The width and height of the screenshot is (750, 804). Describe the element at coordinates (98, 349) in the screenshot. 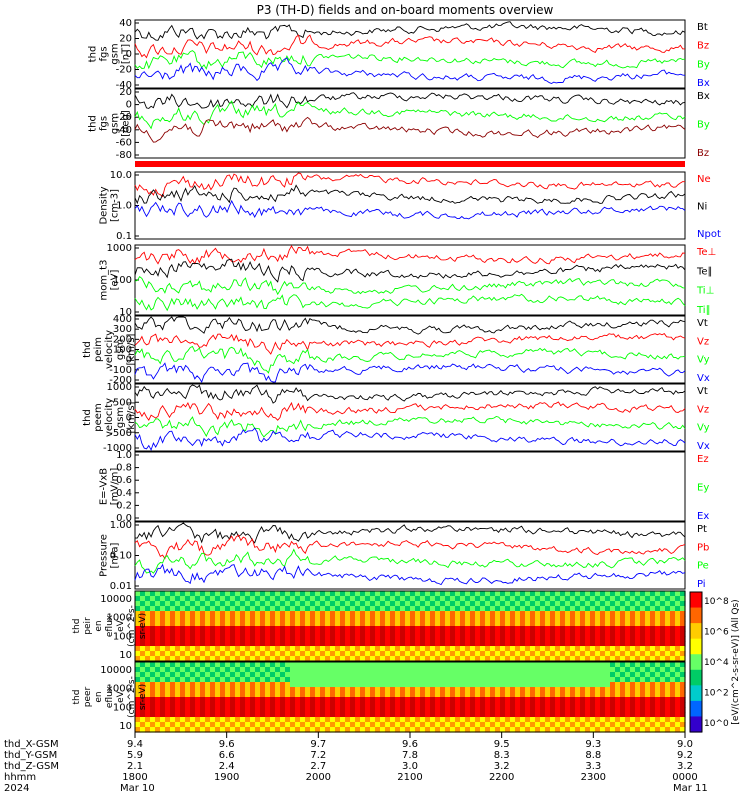

I see `y-axis-label: peim` at that location.